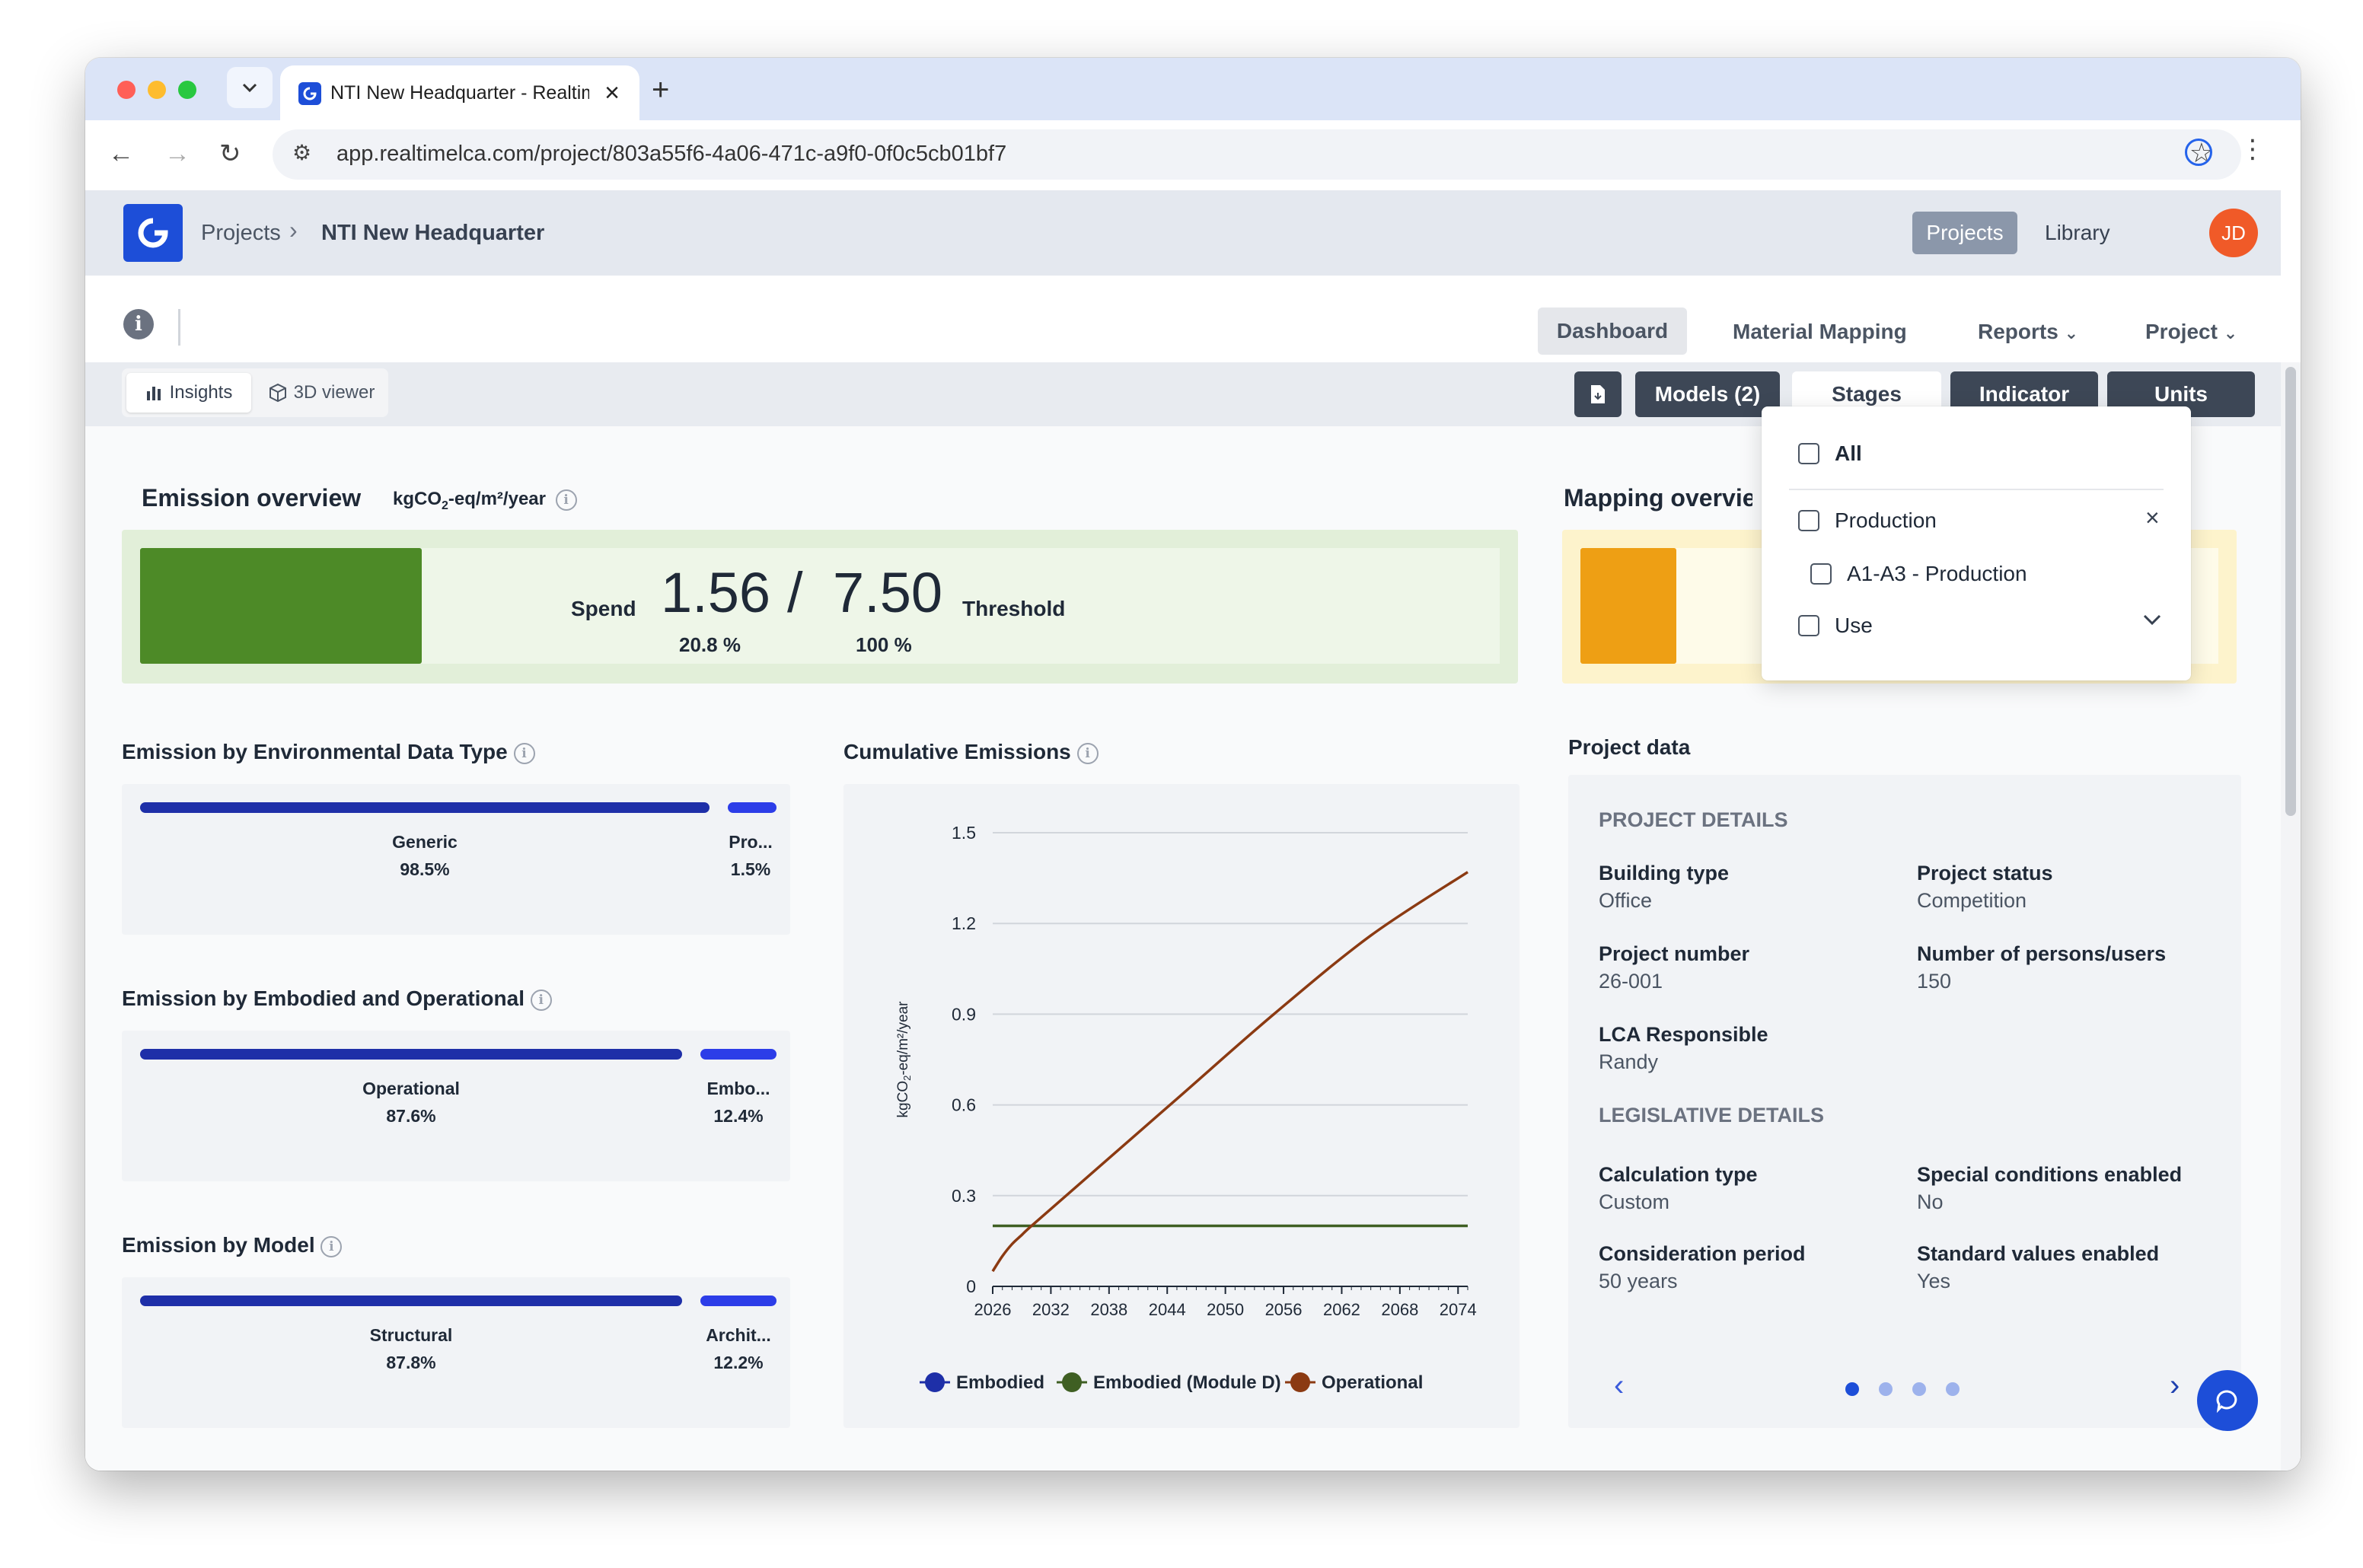 This screenshot has height=1568, width=2363. Describe the element at coordinates (411, 1348) in the screenshot. I see `breakdown-label-structural: Structural 87.8%` at that location.